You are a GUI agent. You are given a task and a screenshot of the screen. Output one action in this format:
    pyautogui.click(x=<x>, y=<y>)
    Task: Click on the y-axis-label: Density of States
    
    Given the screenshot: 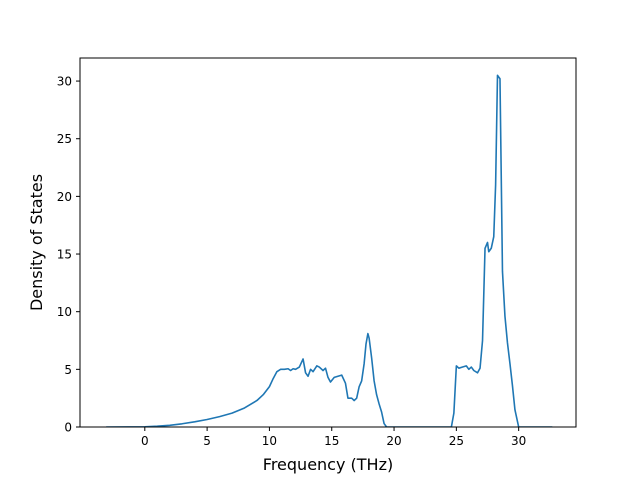 What is the action you would take?
    pyautogui.click(x=36, y=242)
    